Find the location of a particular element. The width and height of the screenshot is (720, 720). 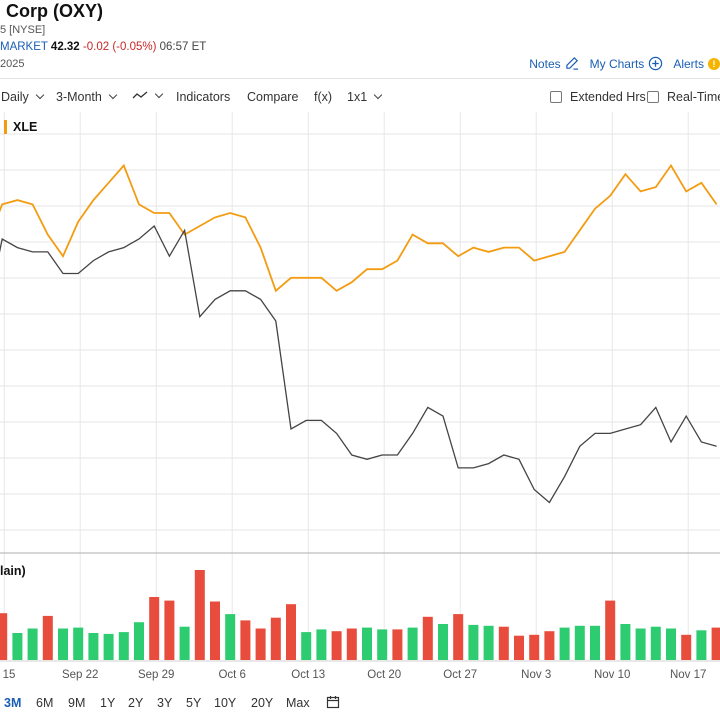

extended-hours-toggle: Extended Hrs is located at coordinates (598, 97).